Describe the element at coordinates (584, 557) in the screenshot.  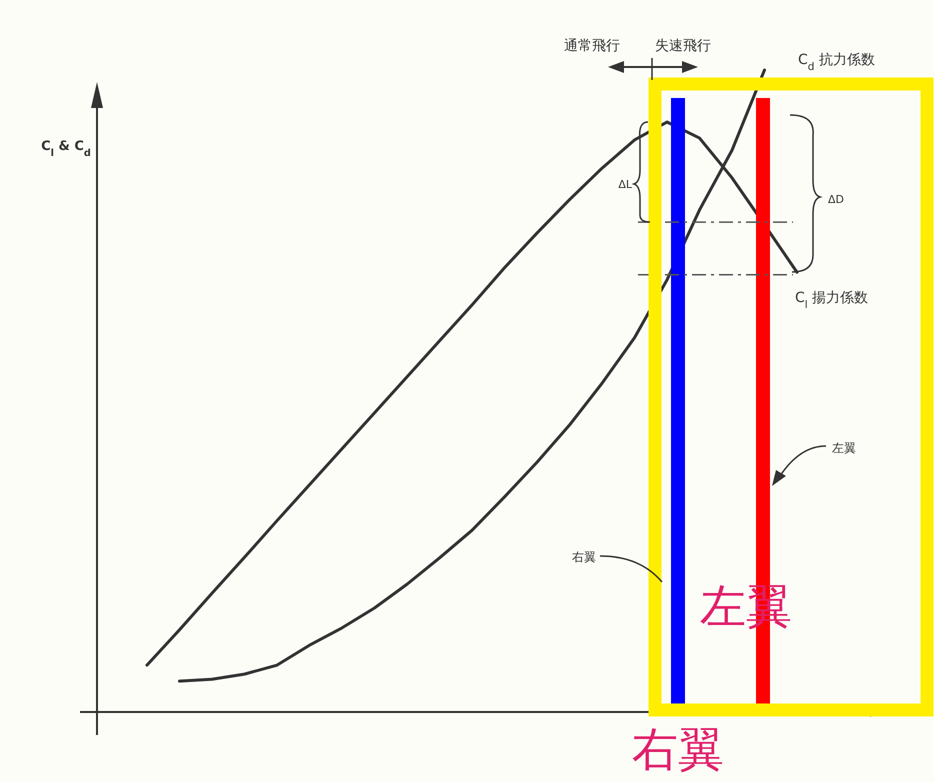
I see `annotation: 右翼` at that location.